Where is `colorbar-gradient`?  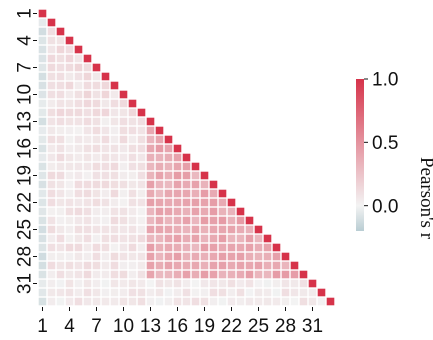
colorbar-gradient is located at coordinates (360, 155).